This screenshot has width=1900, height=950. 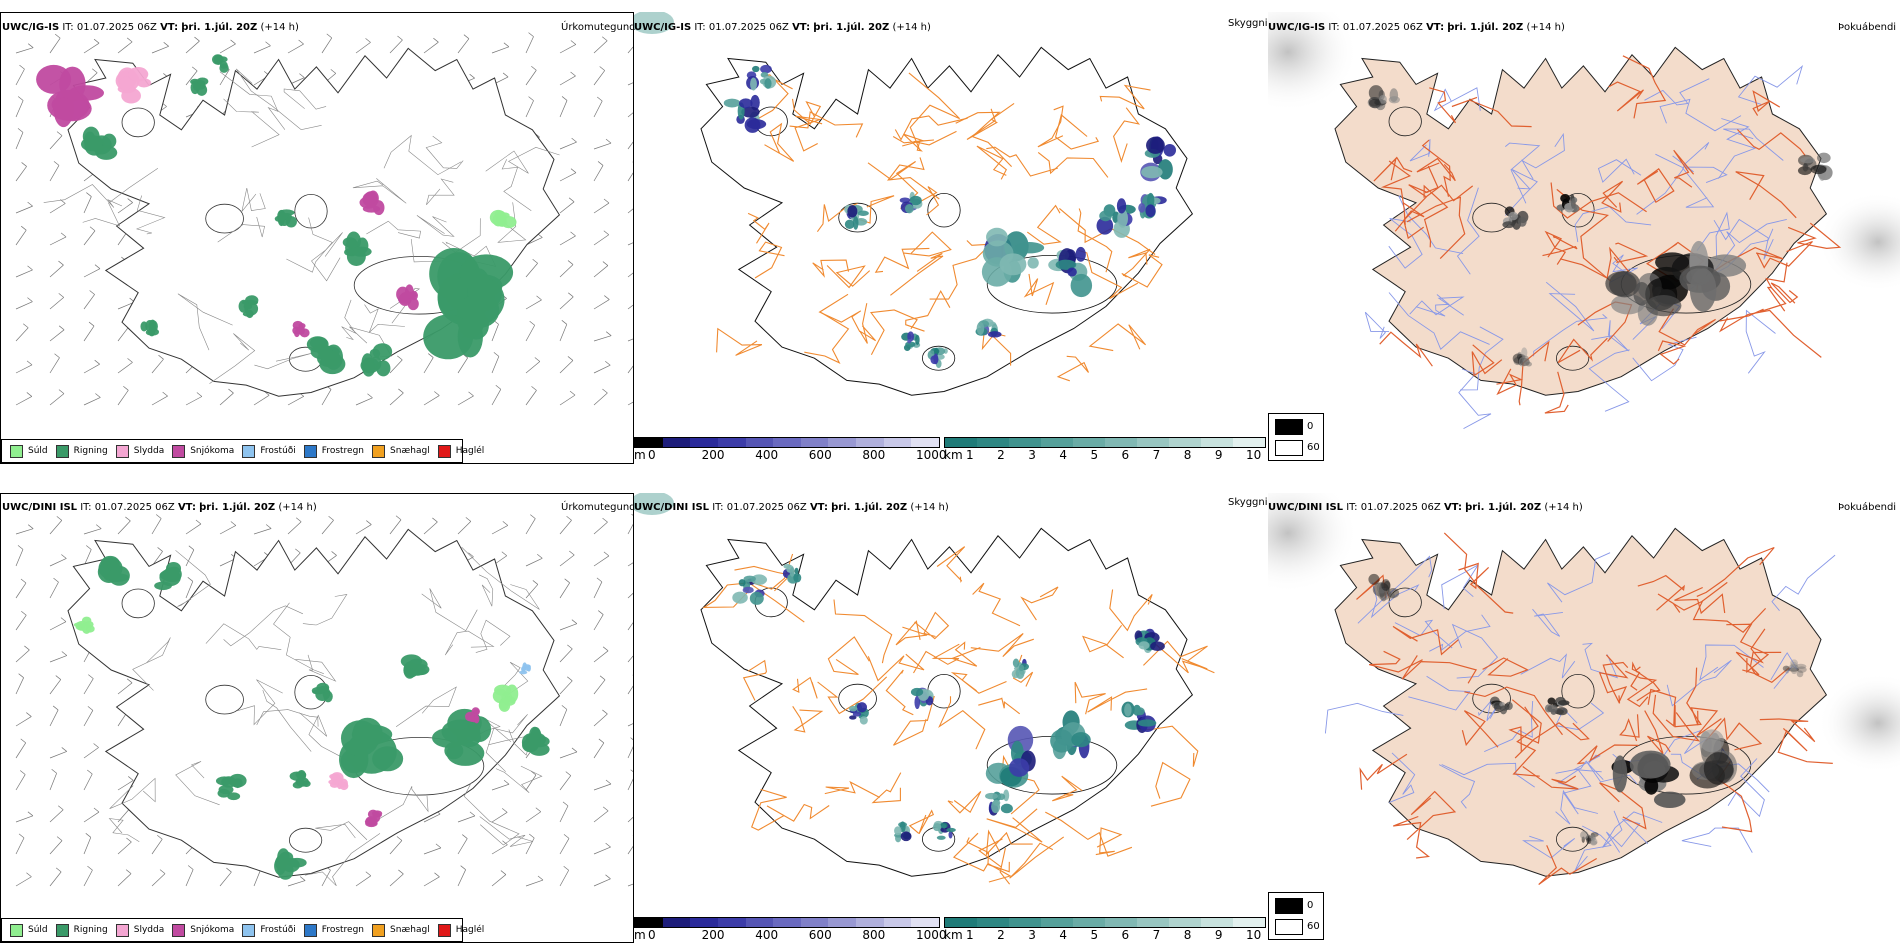 What do you see at coordinates (1187, 935) in the screenshot?
I see `vis-tick-label: 8` at bounding box center [1187, 935].